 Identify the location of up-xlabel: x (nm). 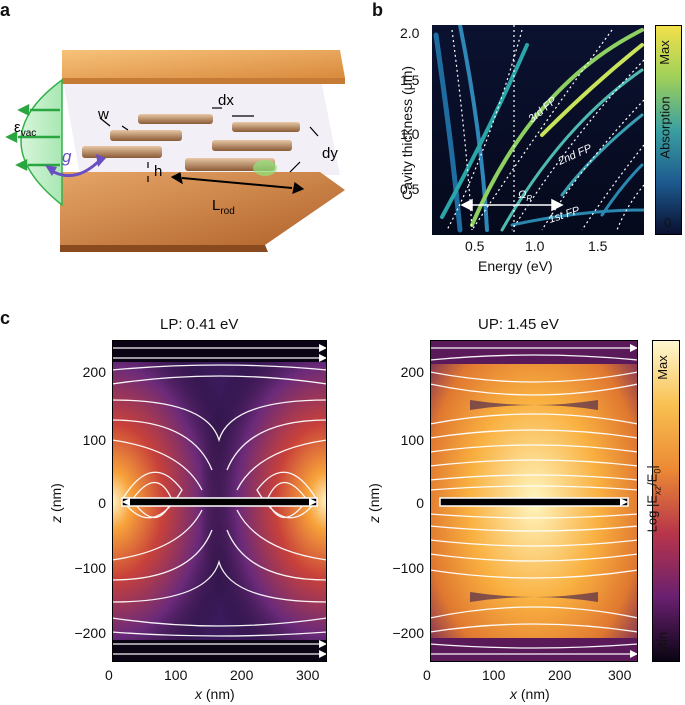
(530, 694).